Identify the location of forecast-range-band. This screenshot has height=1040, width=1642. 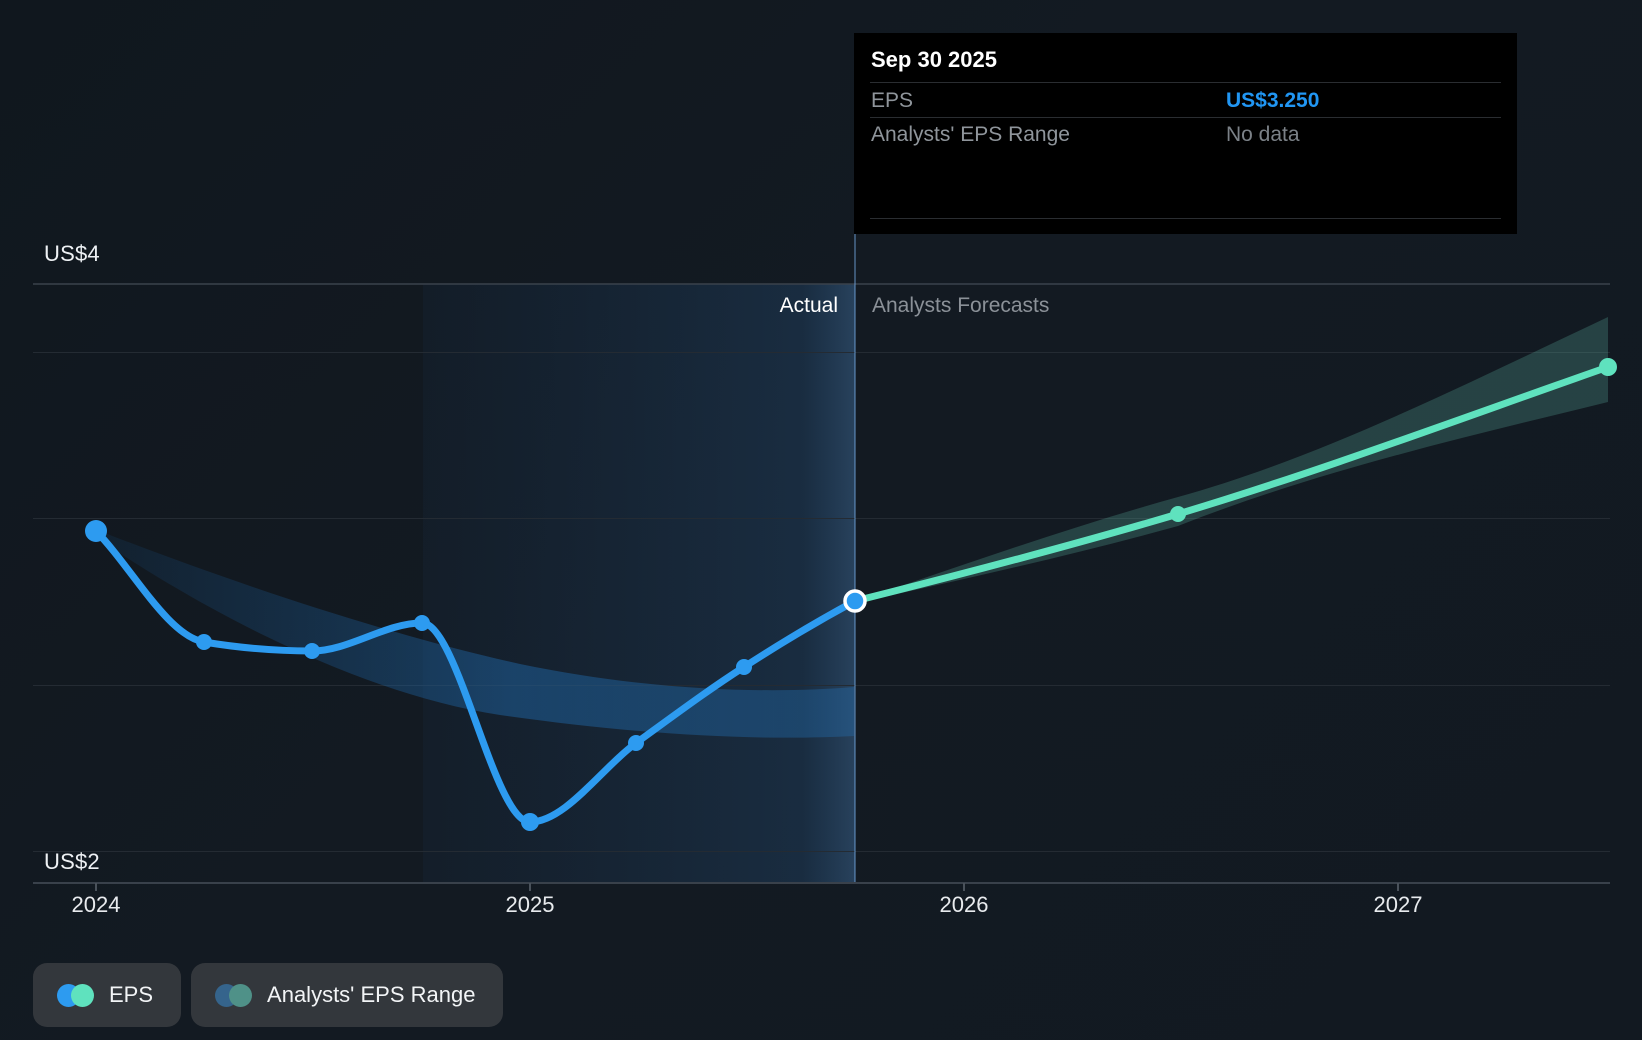
(1232, 460).